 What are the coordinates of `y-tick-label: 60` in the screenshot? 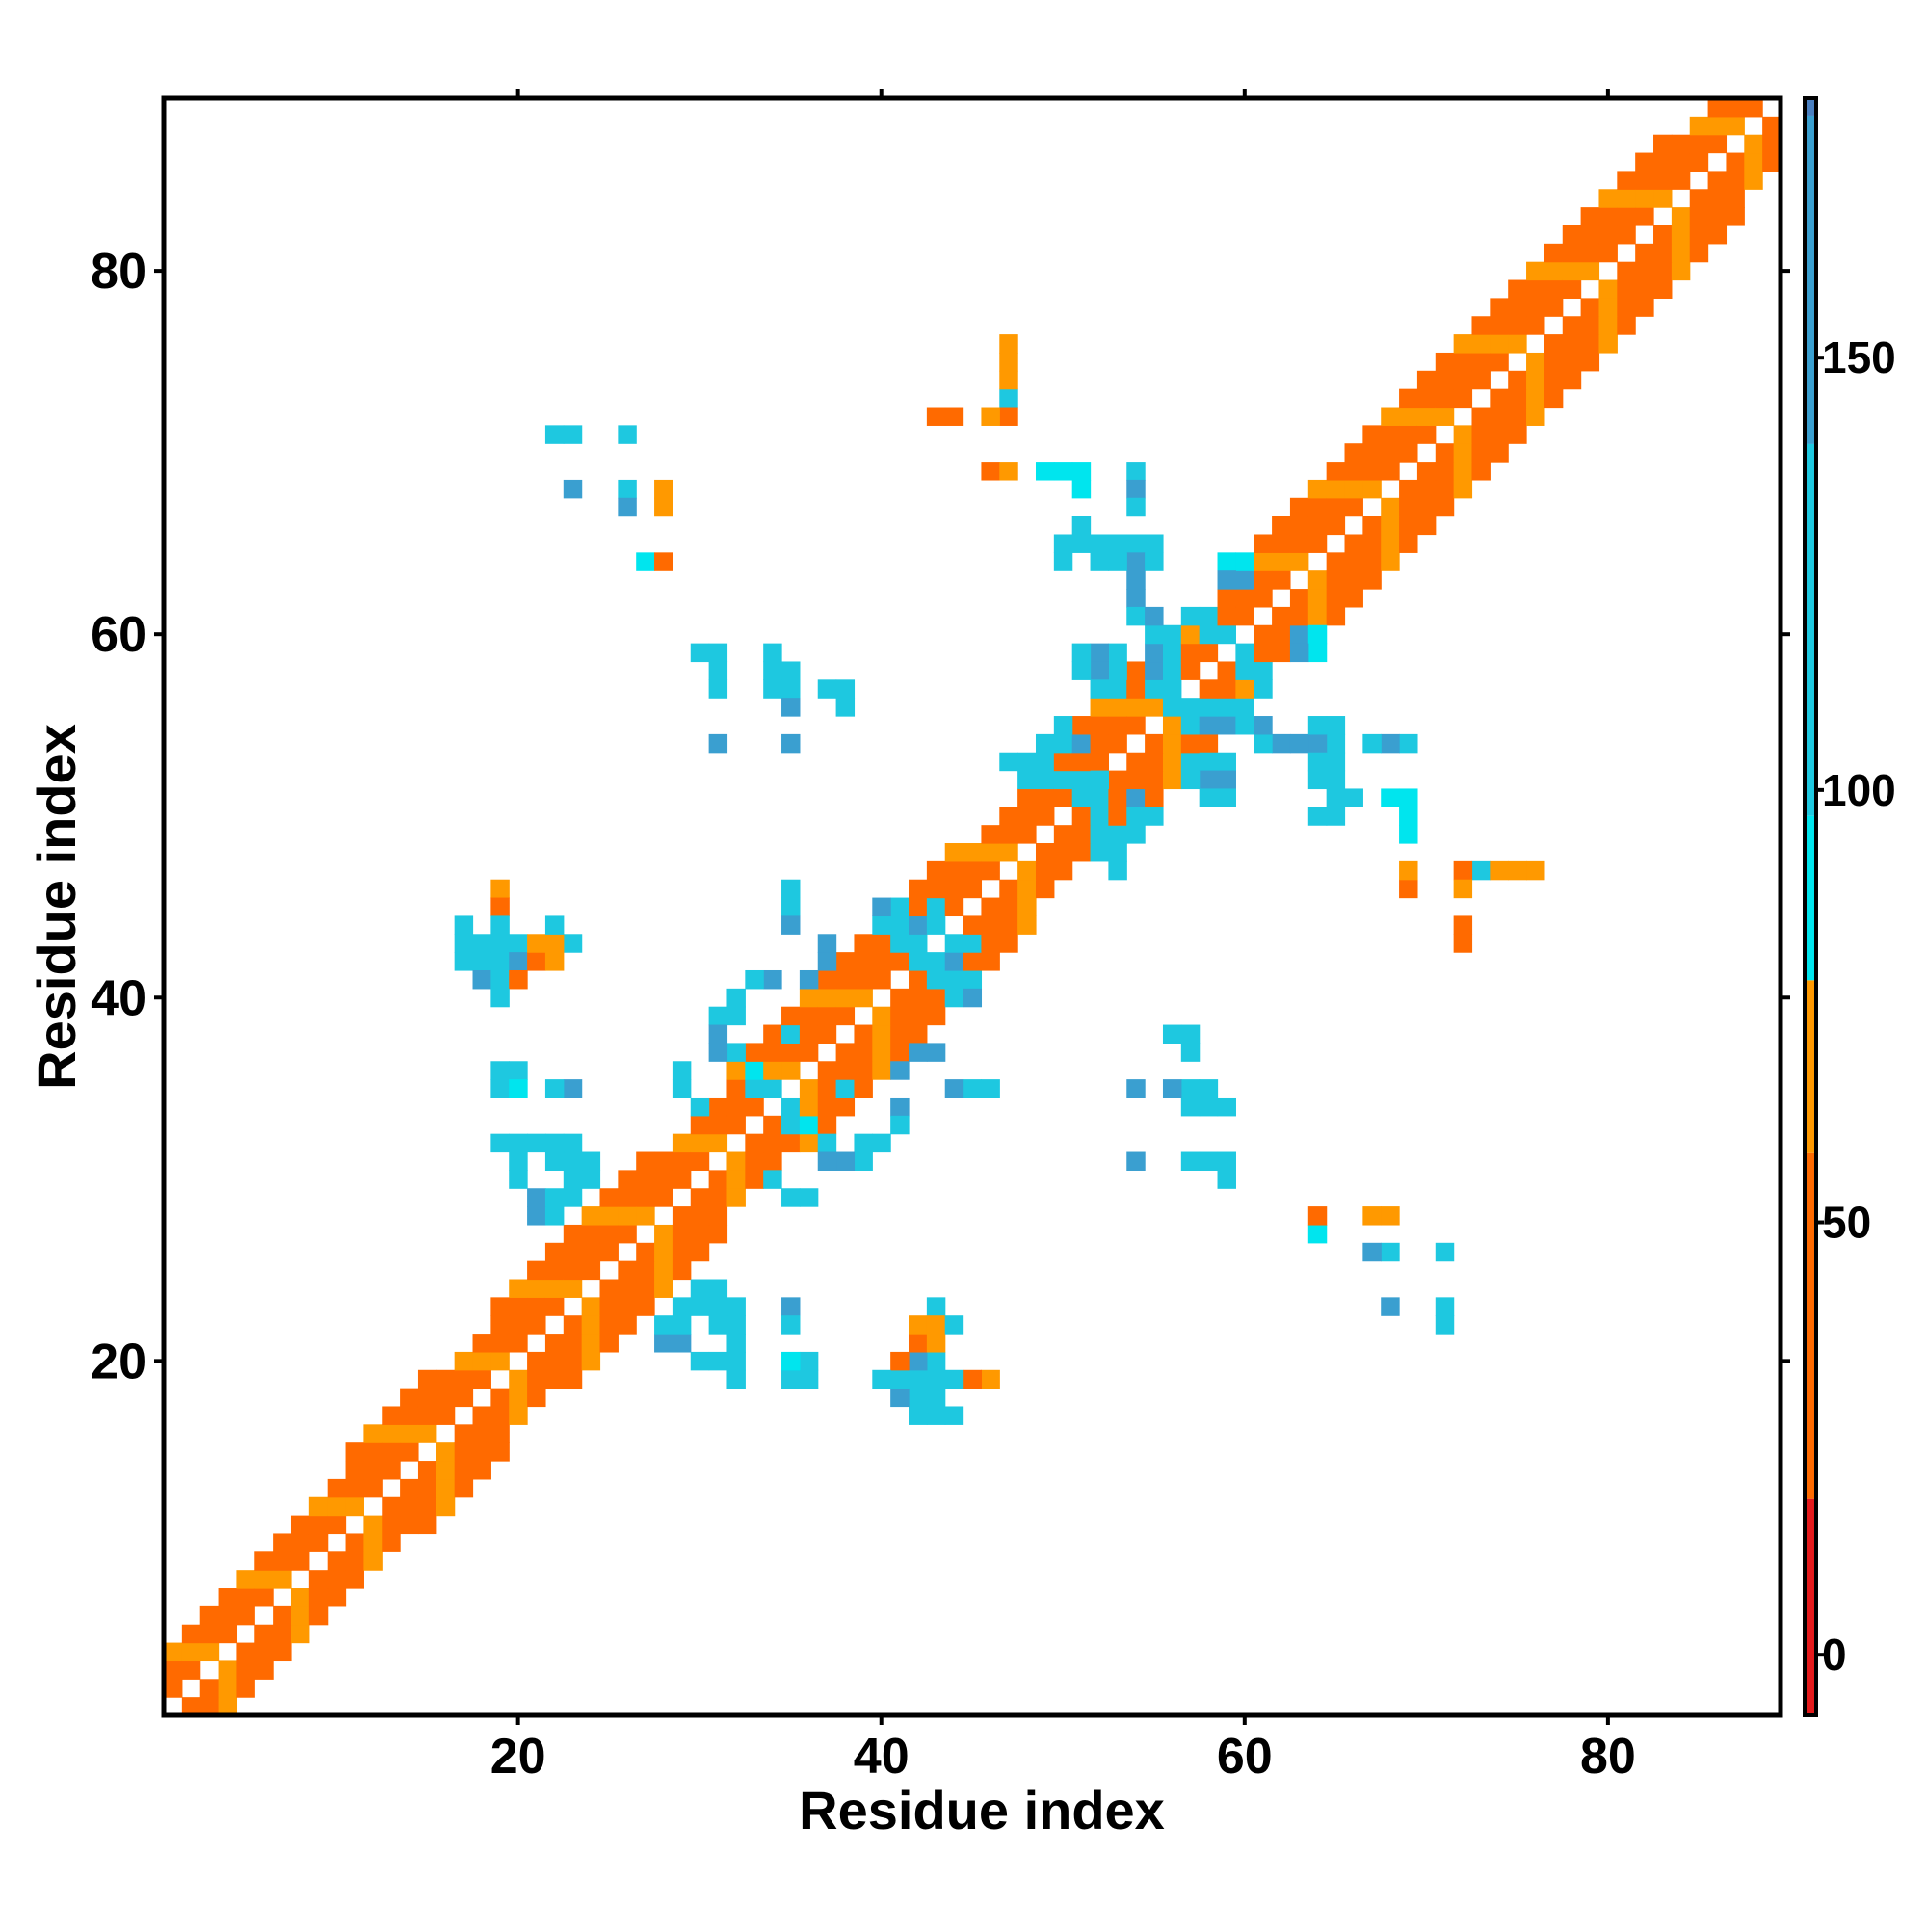 It's located at (118, 635).